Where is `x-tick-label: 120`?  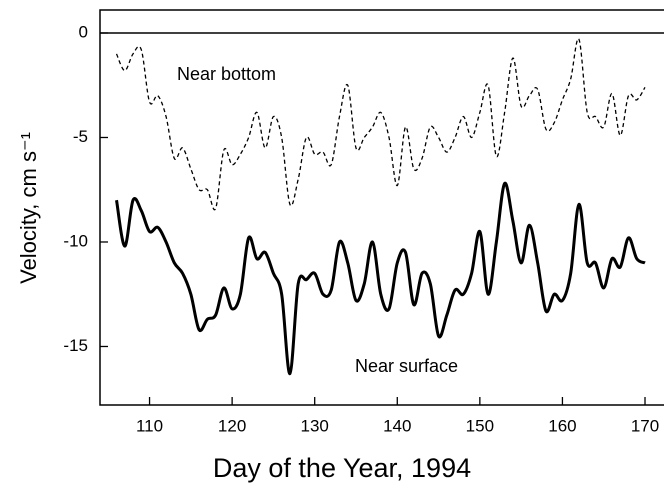 x-tick-label: 120 is located at coordinates (232, 425).